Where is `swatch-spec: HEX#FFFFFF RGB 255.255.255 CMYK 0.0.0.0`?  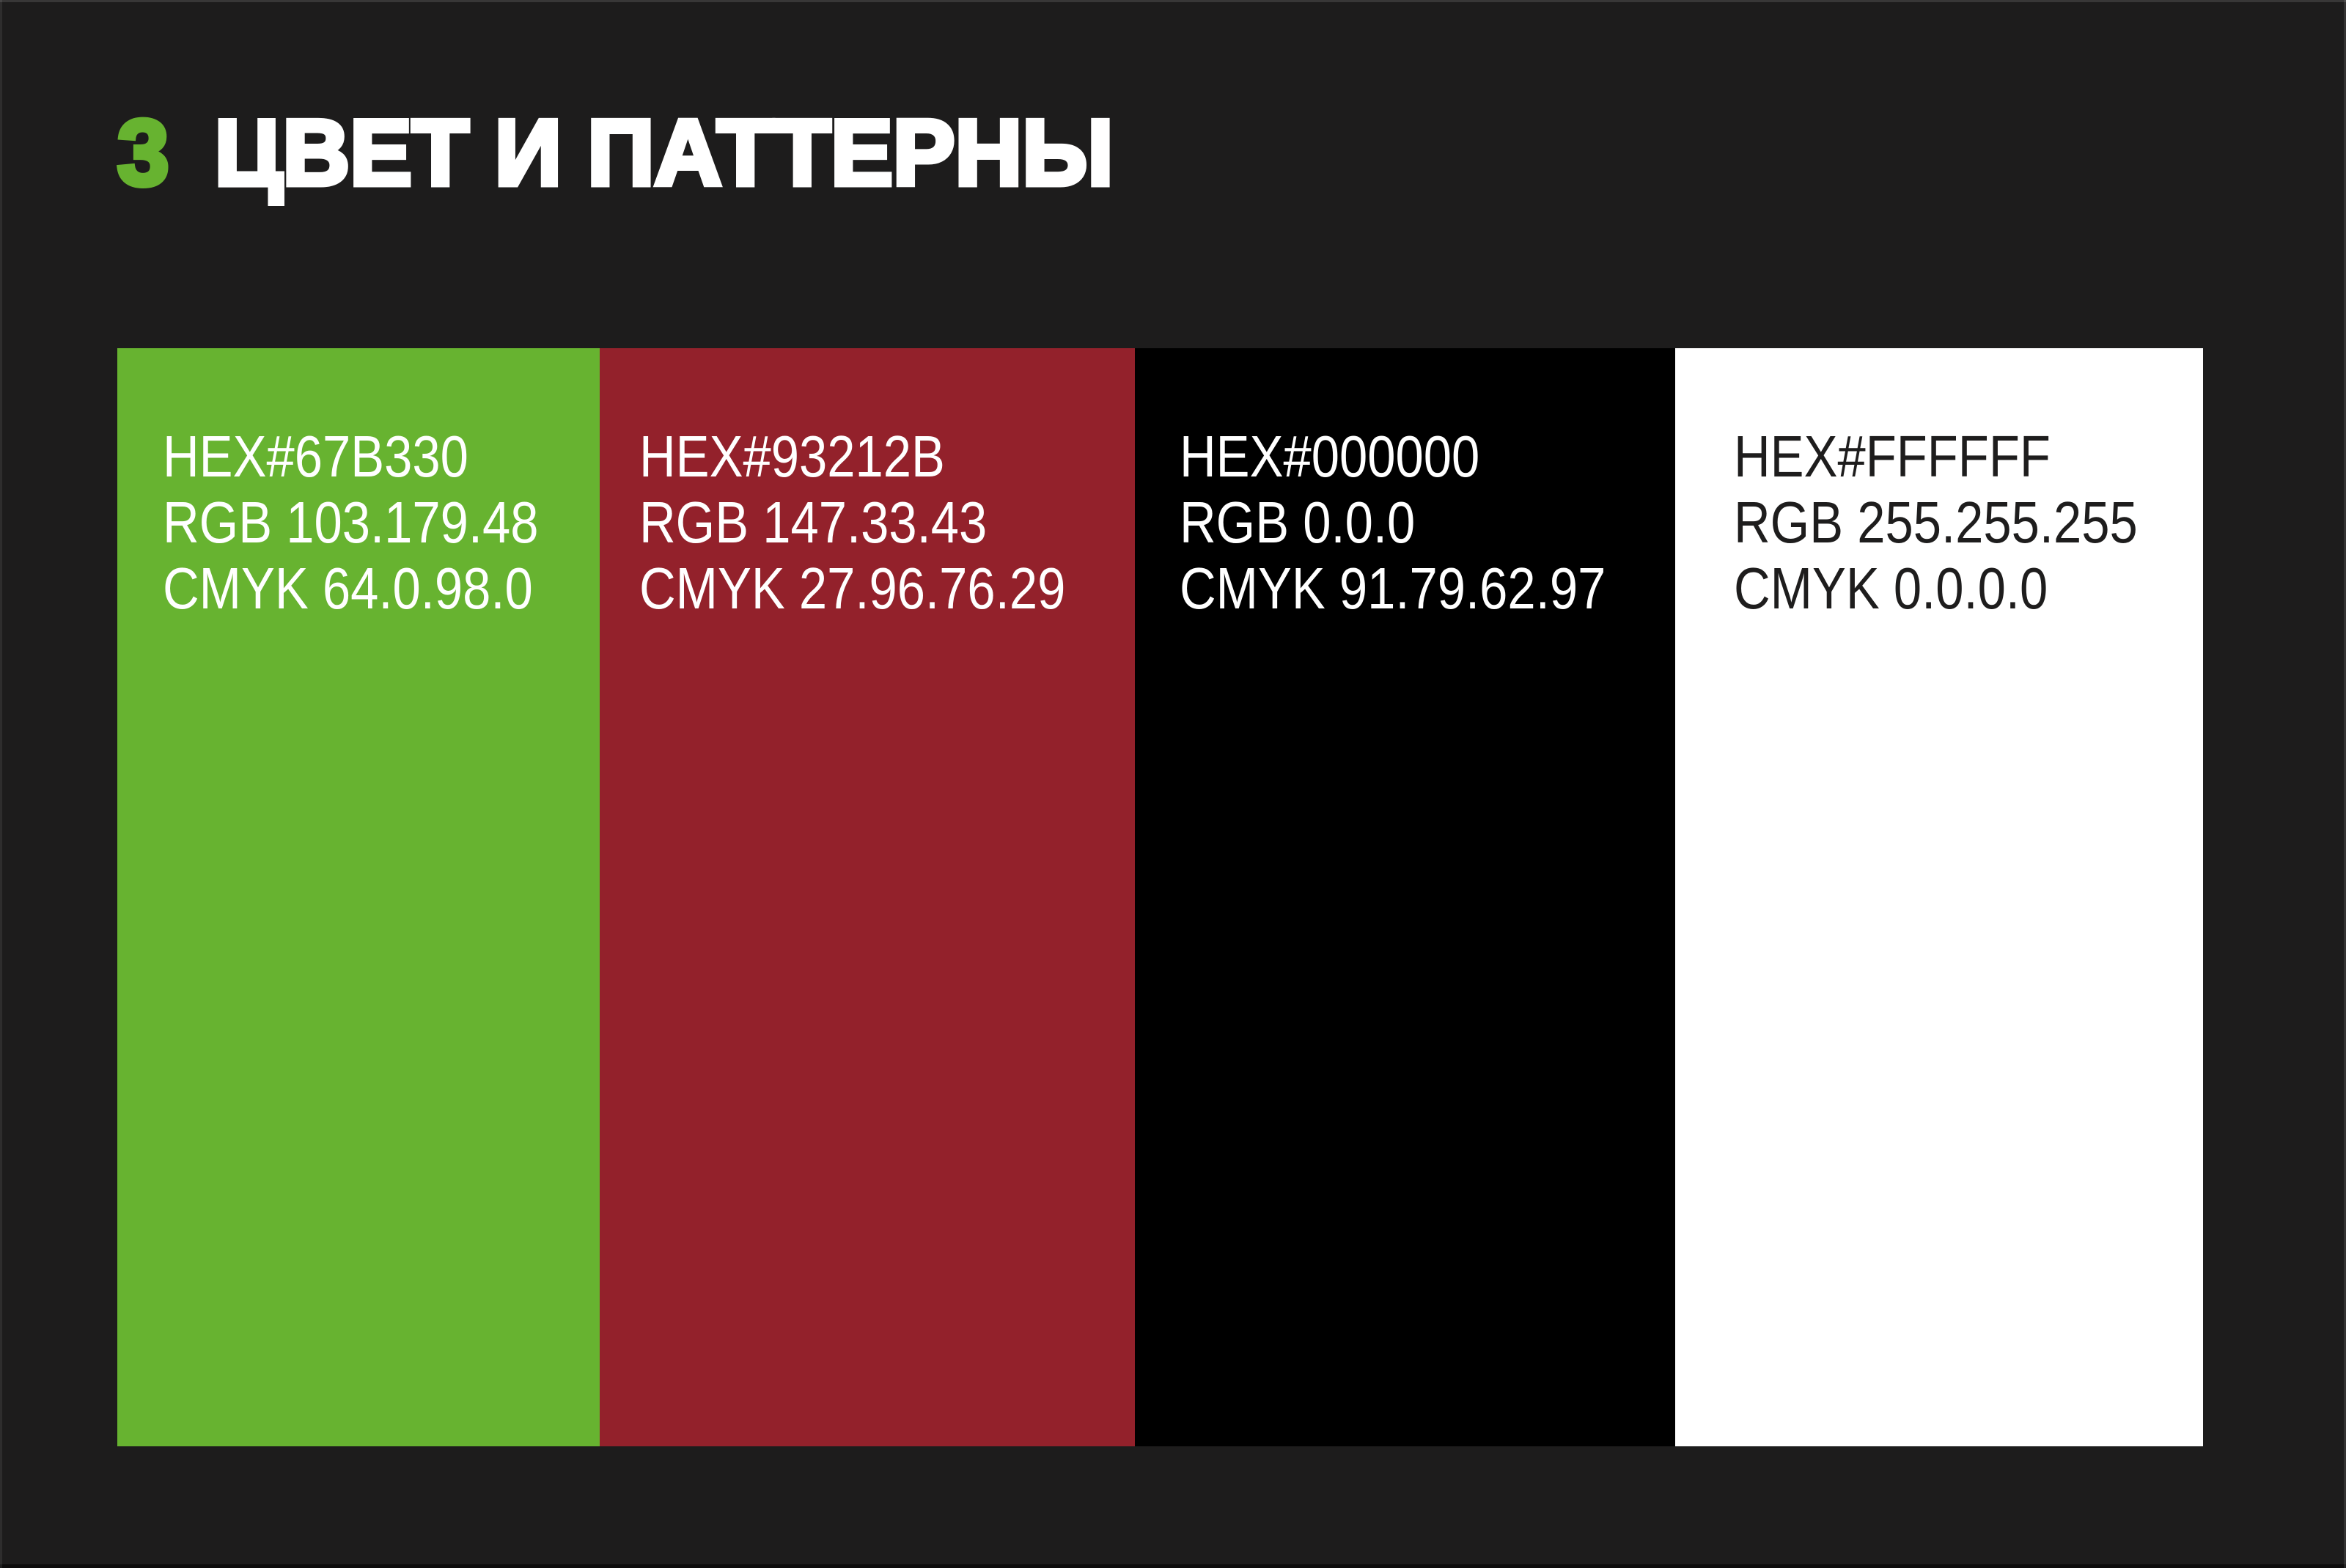 swatch-spec: HEX#FFFFFF RGB 255.255.255 CMYK 0.0.0.0 is located at coordinates (1936, 523).